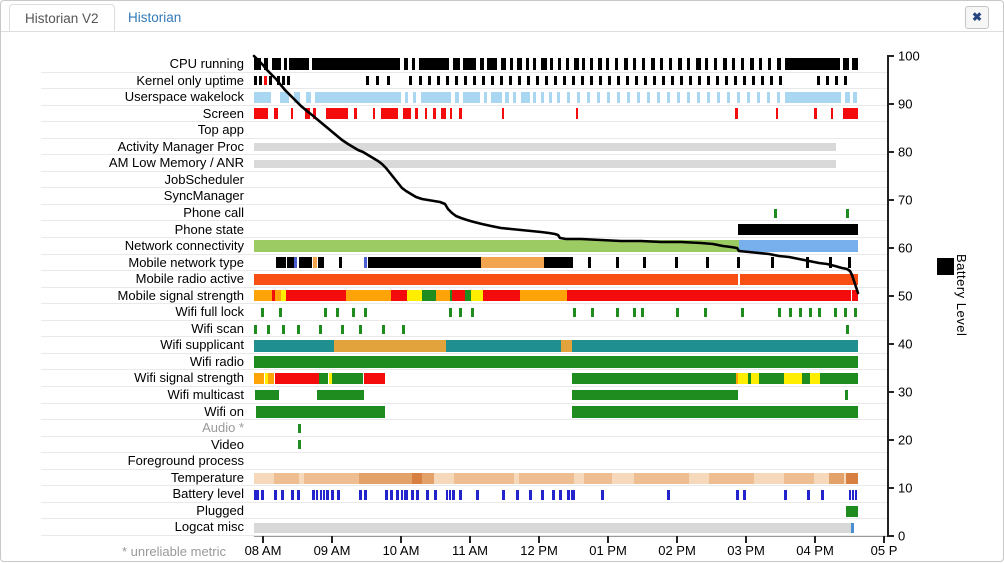 The image size is (1004, 563). I want to click on row-label: Wifi signal strength, so click(189, 378).